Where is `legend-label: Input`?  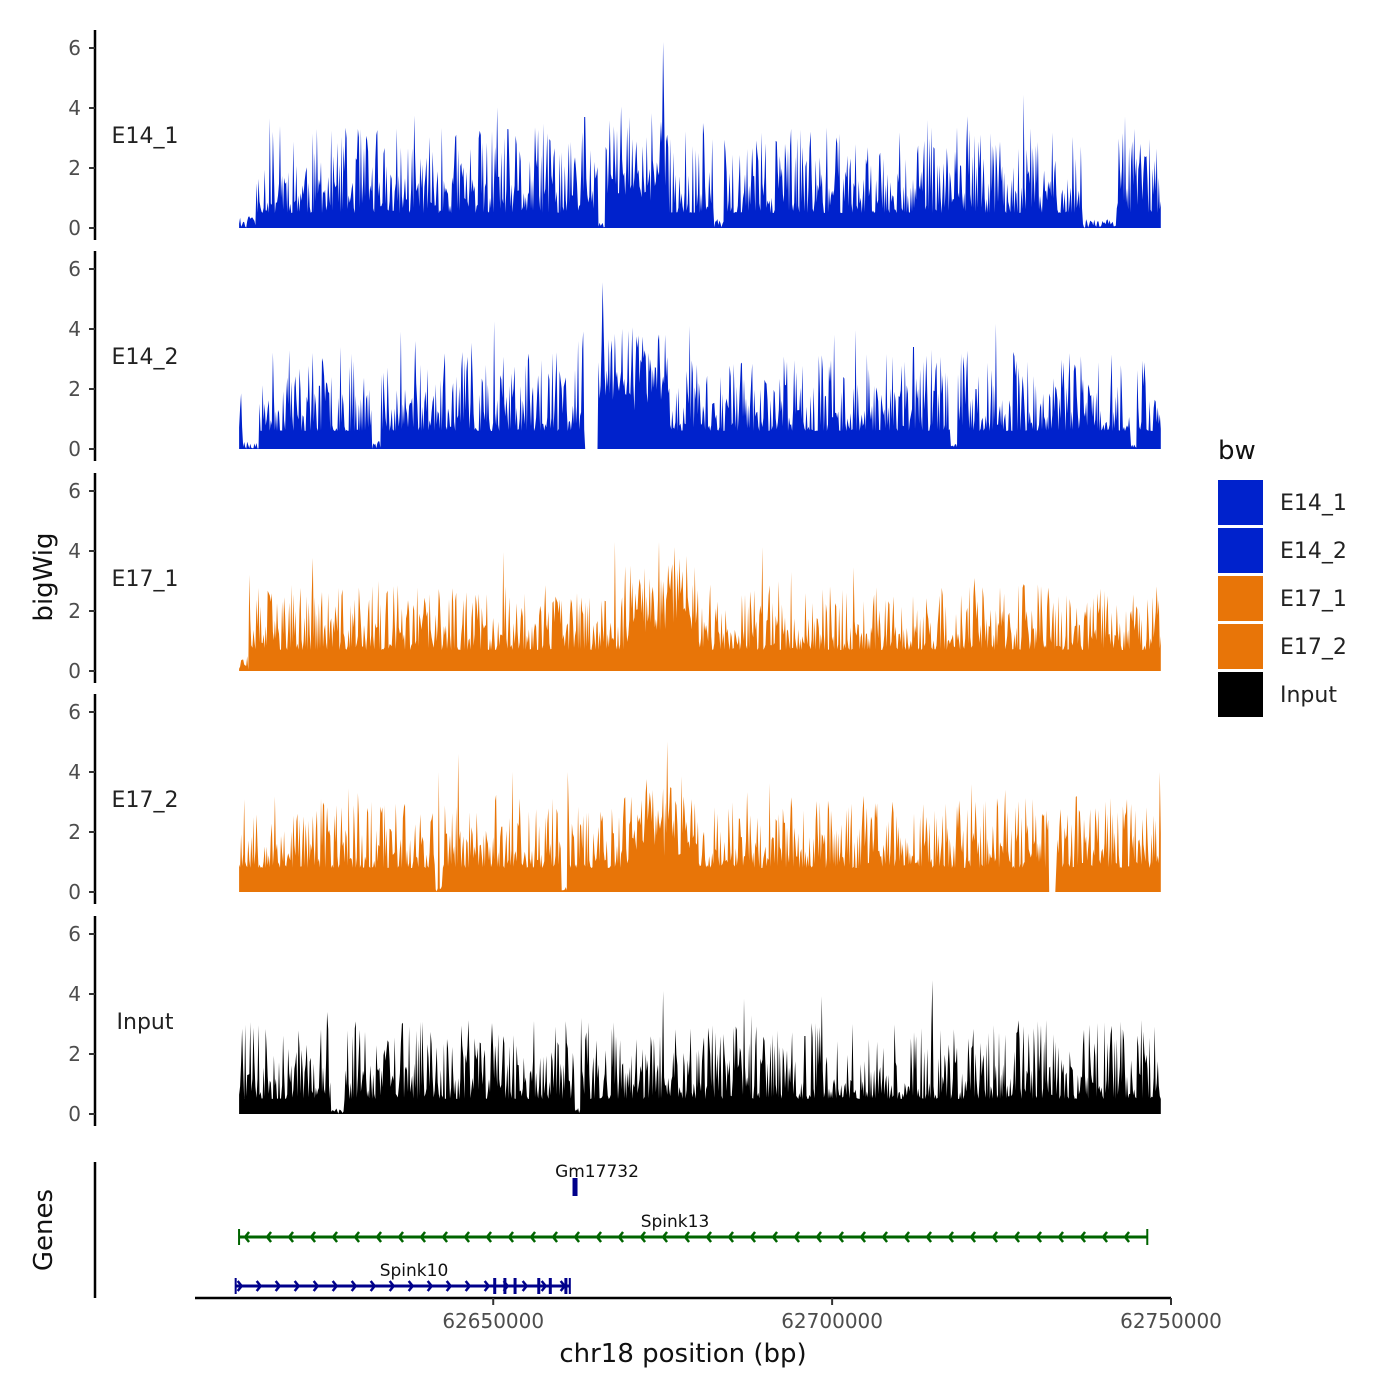 legend-label: Input is located at coordinates (1308, 695).